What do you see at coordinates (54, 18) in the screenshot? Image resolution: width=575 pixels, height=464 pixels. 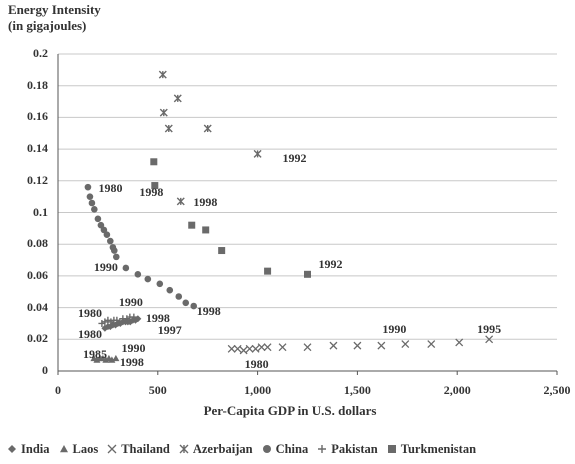 I see `y-axis-title: Energy Intensity (in gigajoules)` at bounding box center [54, 18].